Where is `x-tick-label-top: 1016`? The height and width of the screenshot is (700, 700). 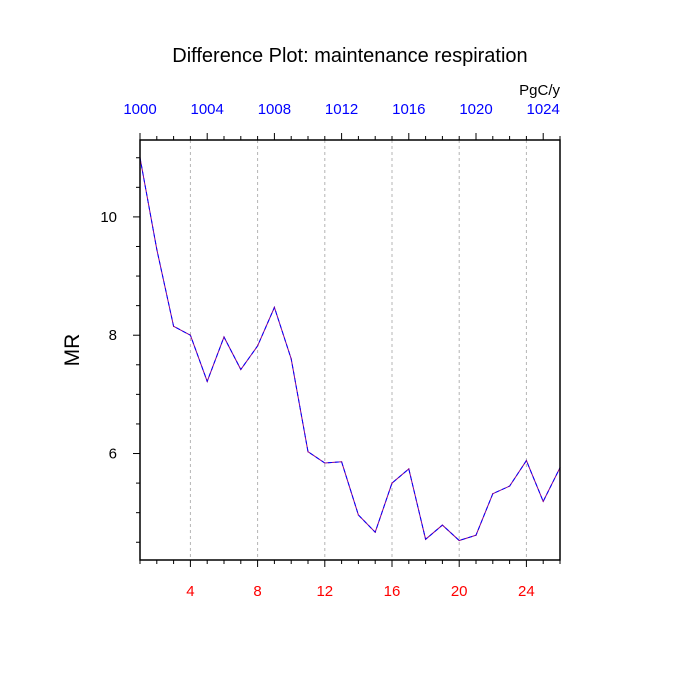 x-tick-label-top: 1016 is located at coordinates (408, 109).